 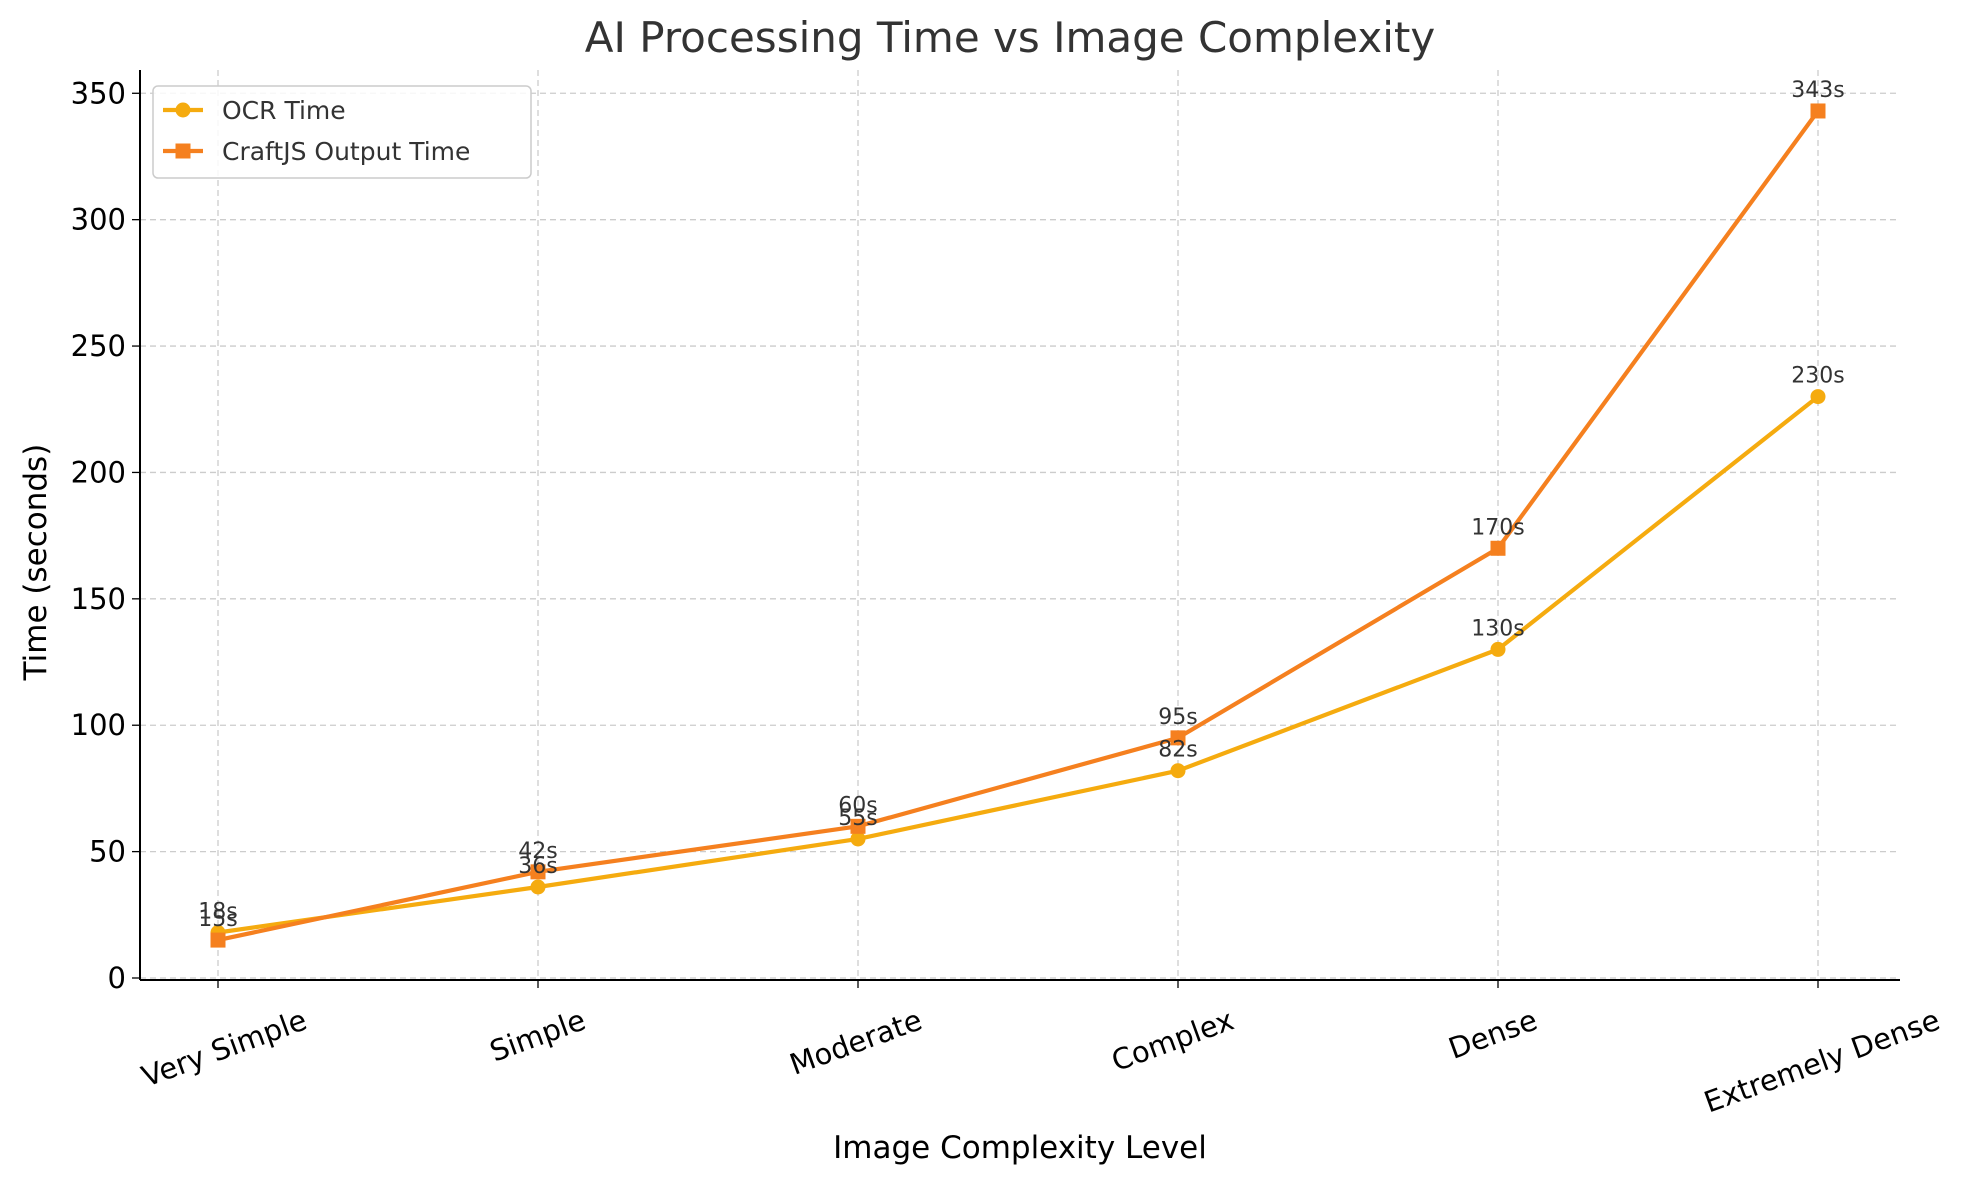 I want to click on legend-label: CraftJS Output Time, so click(x=346, y=151).